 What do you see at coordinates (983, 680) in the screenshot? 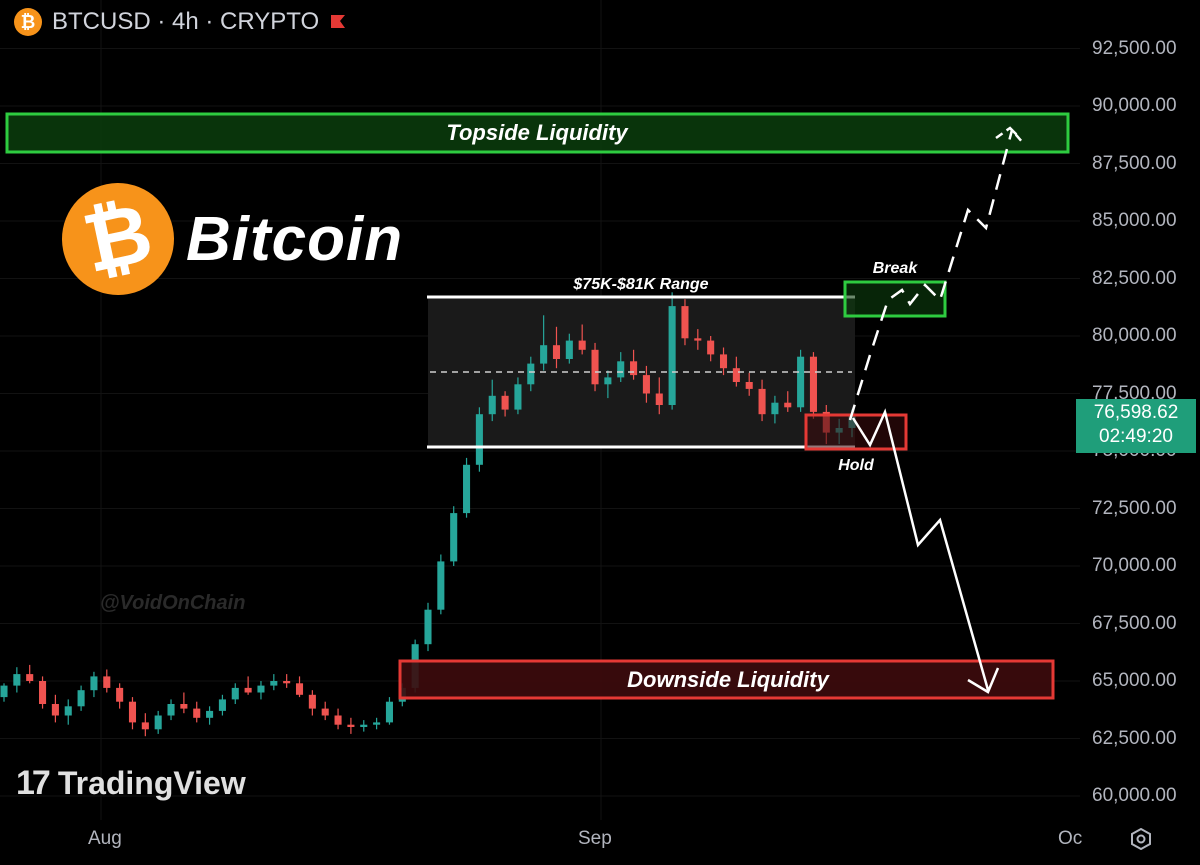
I see `bearish-arrowhead` at bounding box center [983, 680].